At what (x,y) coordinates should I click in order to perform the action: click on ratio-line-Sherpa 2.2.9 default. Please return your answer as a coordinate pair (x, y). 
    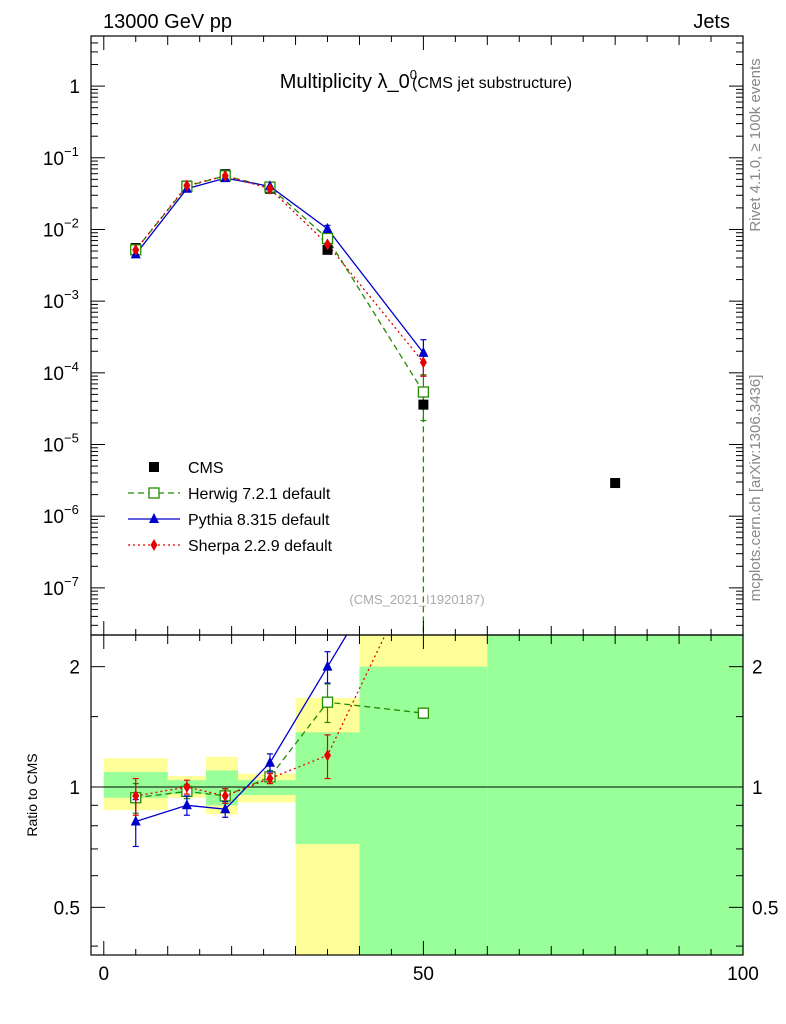
    Looking at the image, I should click on (260, 716).